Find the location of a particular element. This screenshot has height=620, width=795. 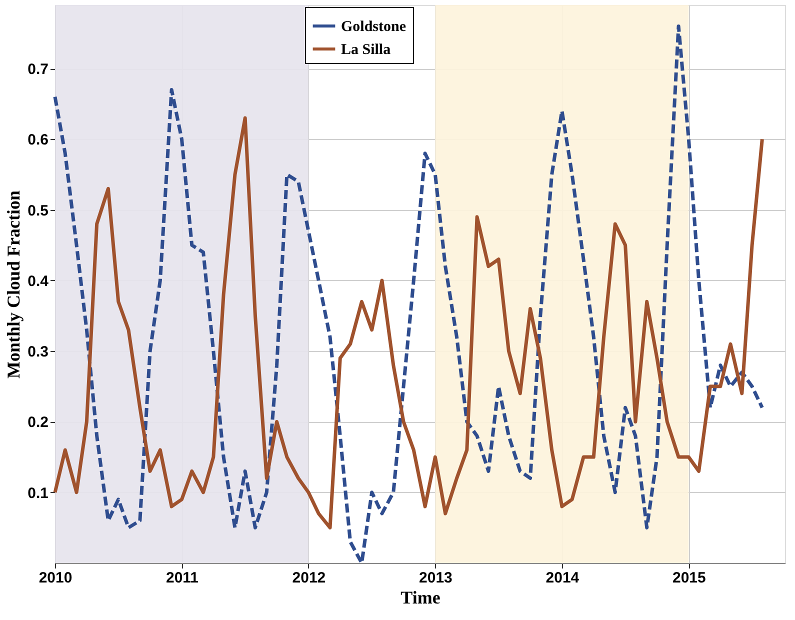

x-axis-title: Time is located at coordinates (420, 598).